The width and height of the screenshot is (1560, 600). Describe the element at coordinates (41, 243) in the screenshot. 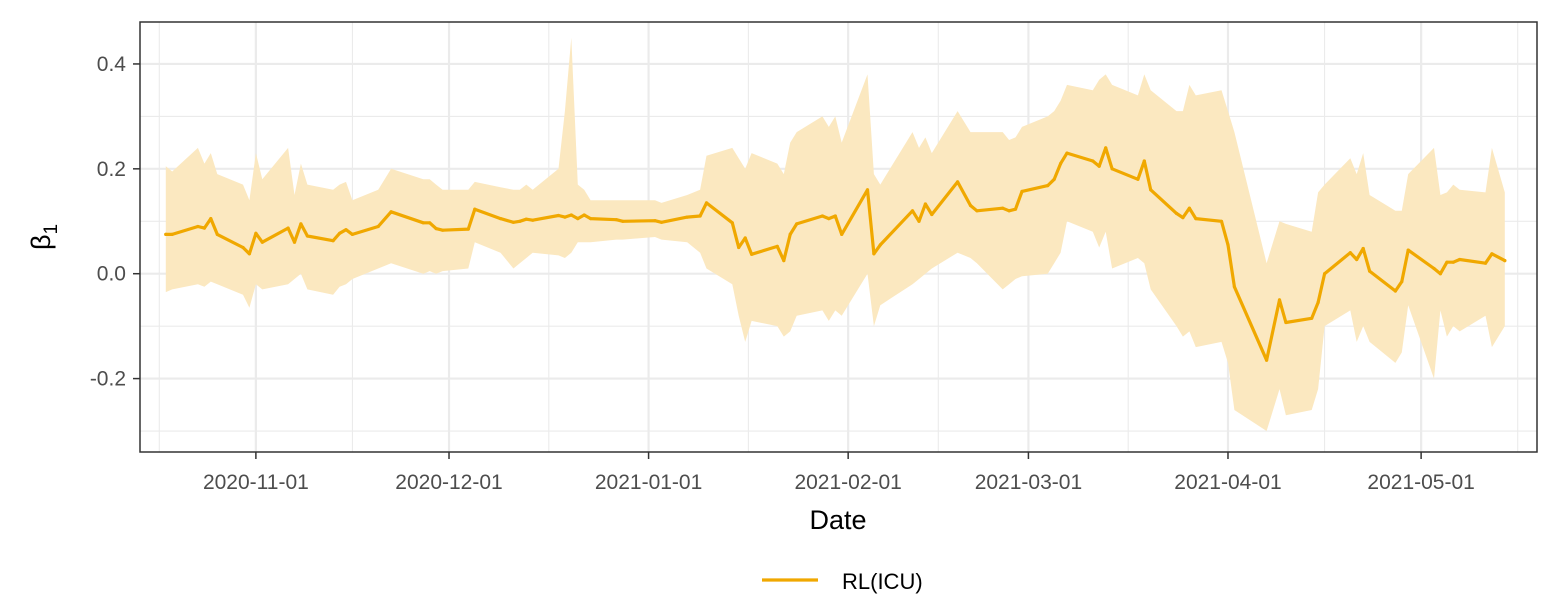

I see `y-axis-title-symbol: β` at that location.